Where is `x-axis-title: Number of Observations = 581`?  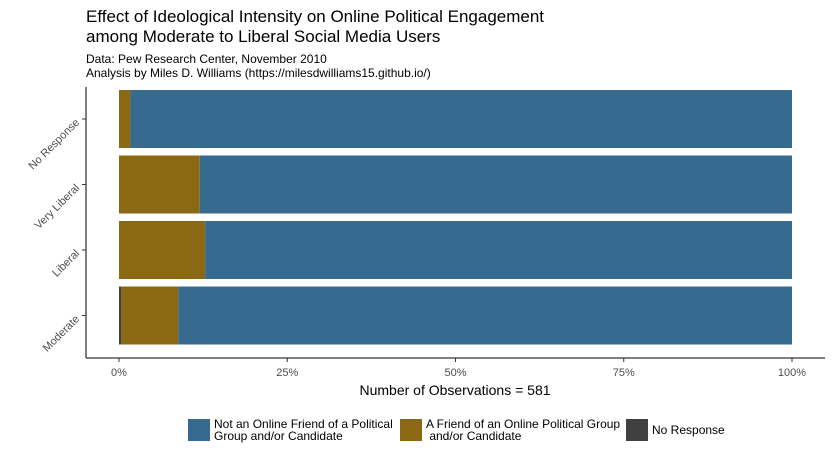 x-axis-title: Number of Observations = 581 is located at coordinates (454, 390).